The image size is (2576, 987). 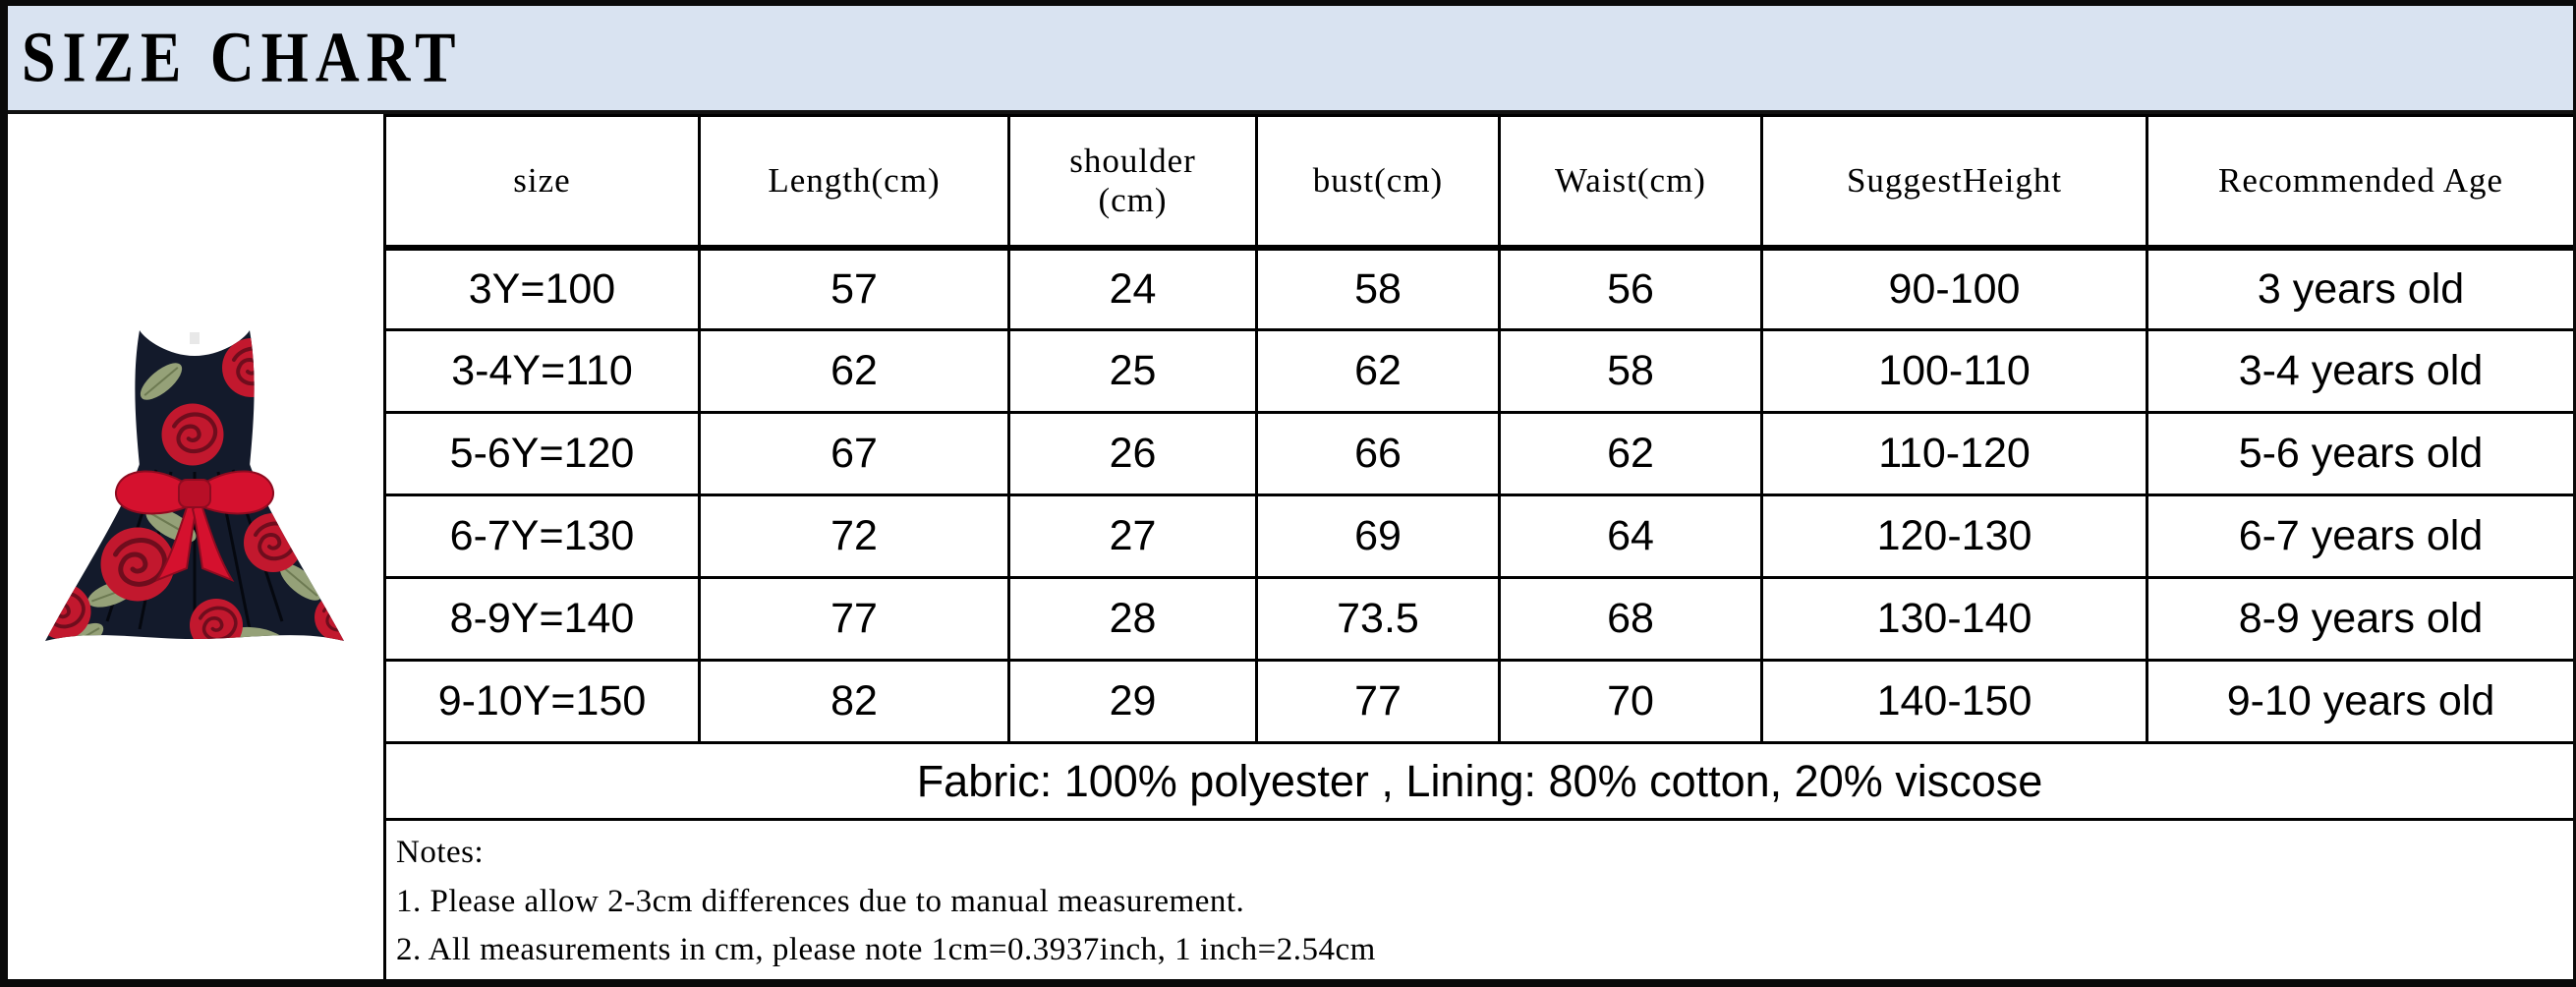 What do you see at coordinates (854, 454) in the screenshot?
I see `cell-length: 67` at bounding box center [854, 454].